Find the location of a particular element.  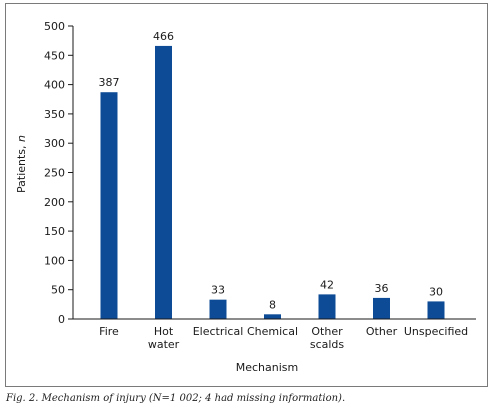

x-tick-label-line: Electrical is located at coordinates (218, 331).